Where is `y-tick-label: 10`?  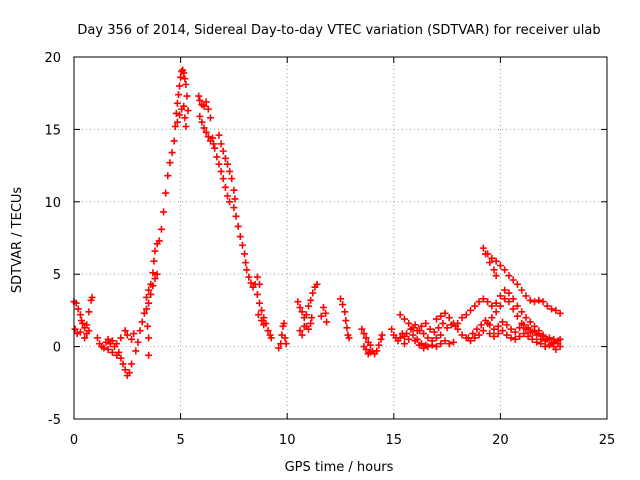 y-tick-label: 10 is located at coordinates (52, 203).